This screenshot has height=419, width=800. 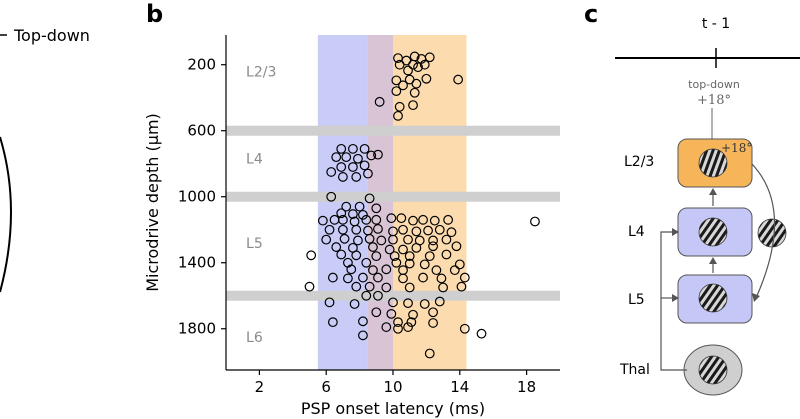 What do you see at coordinates (201, 131) in the screenshot?
I see `y-tick-label: 600` at bounding box center [201, 131].